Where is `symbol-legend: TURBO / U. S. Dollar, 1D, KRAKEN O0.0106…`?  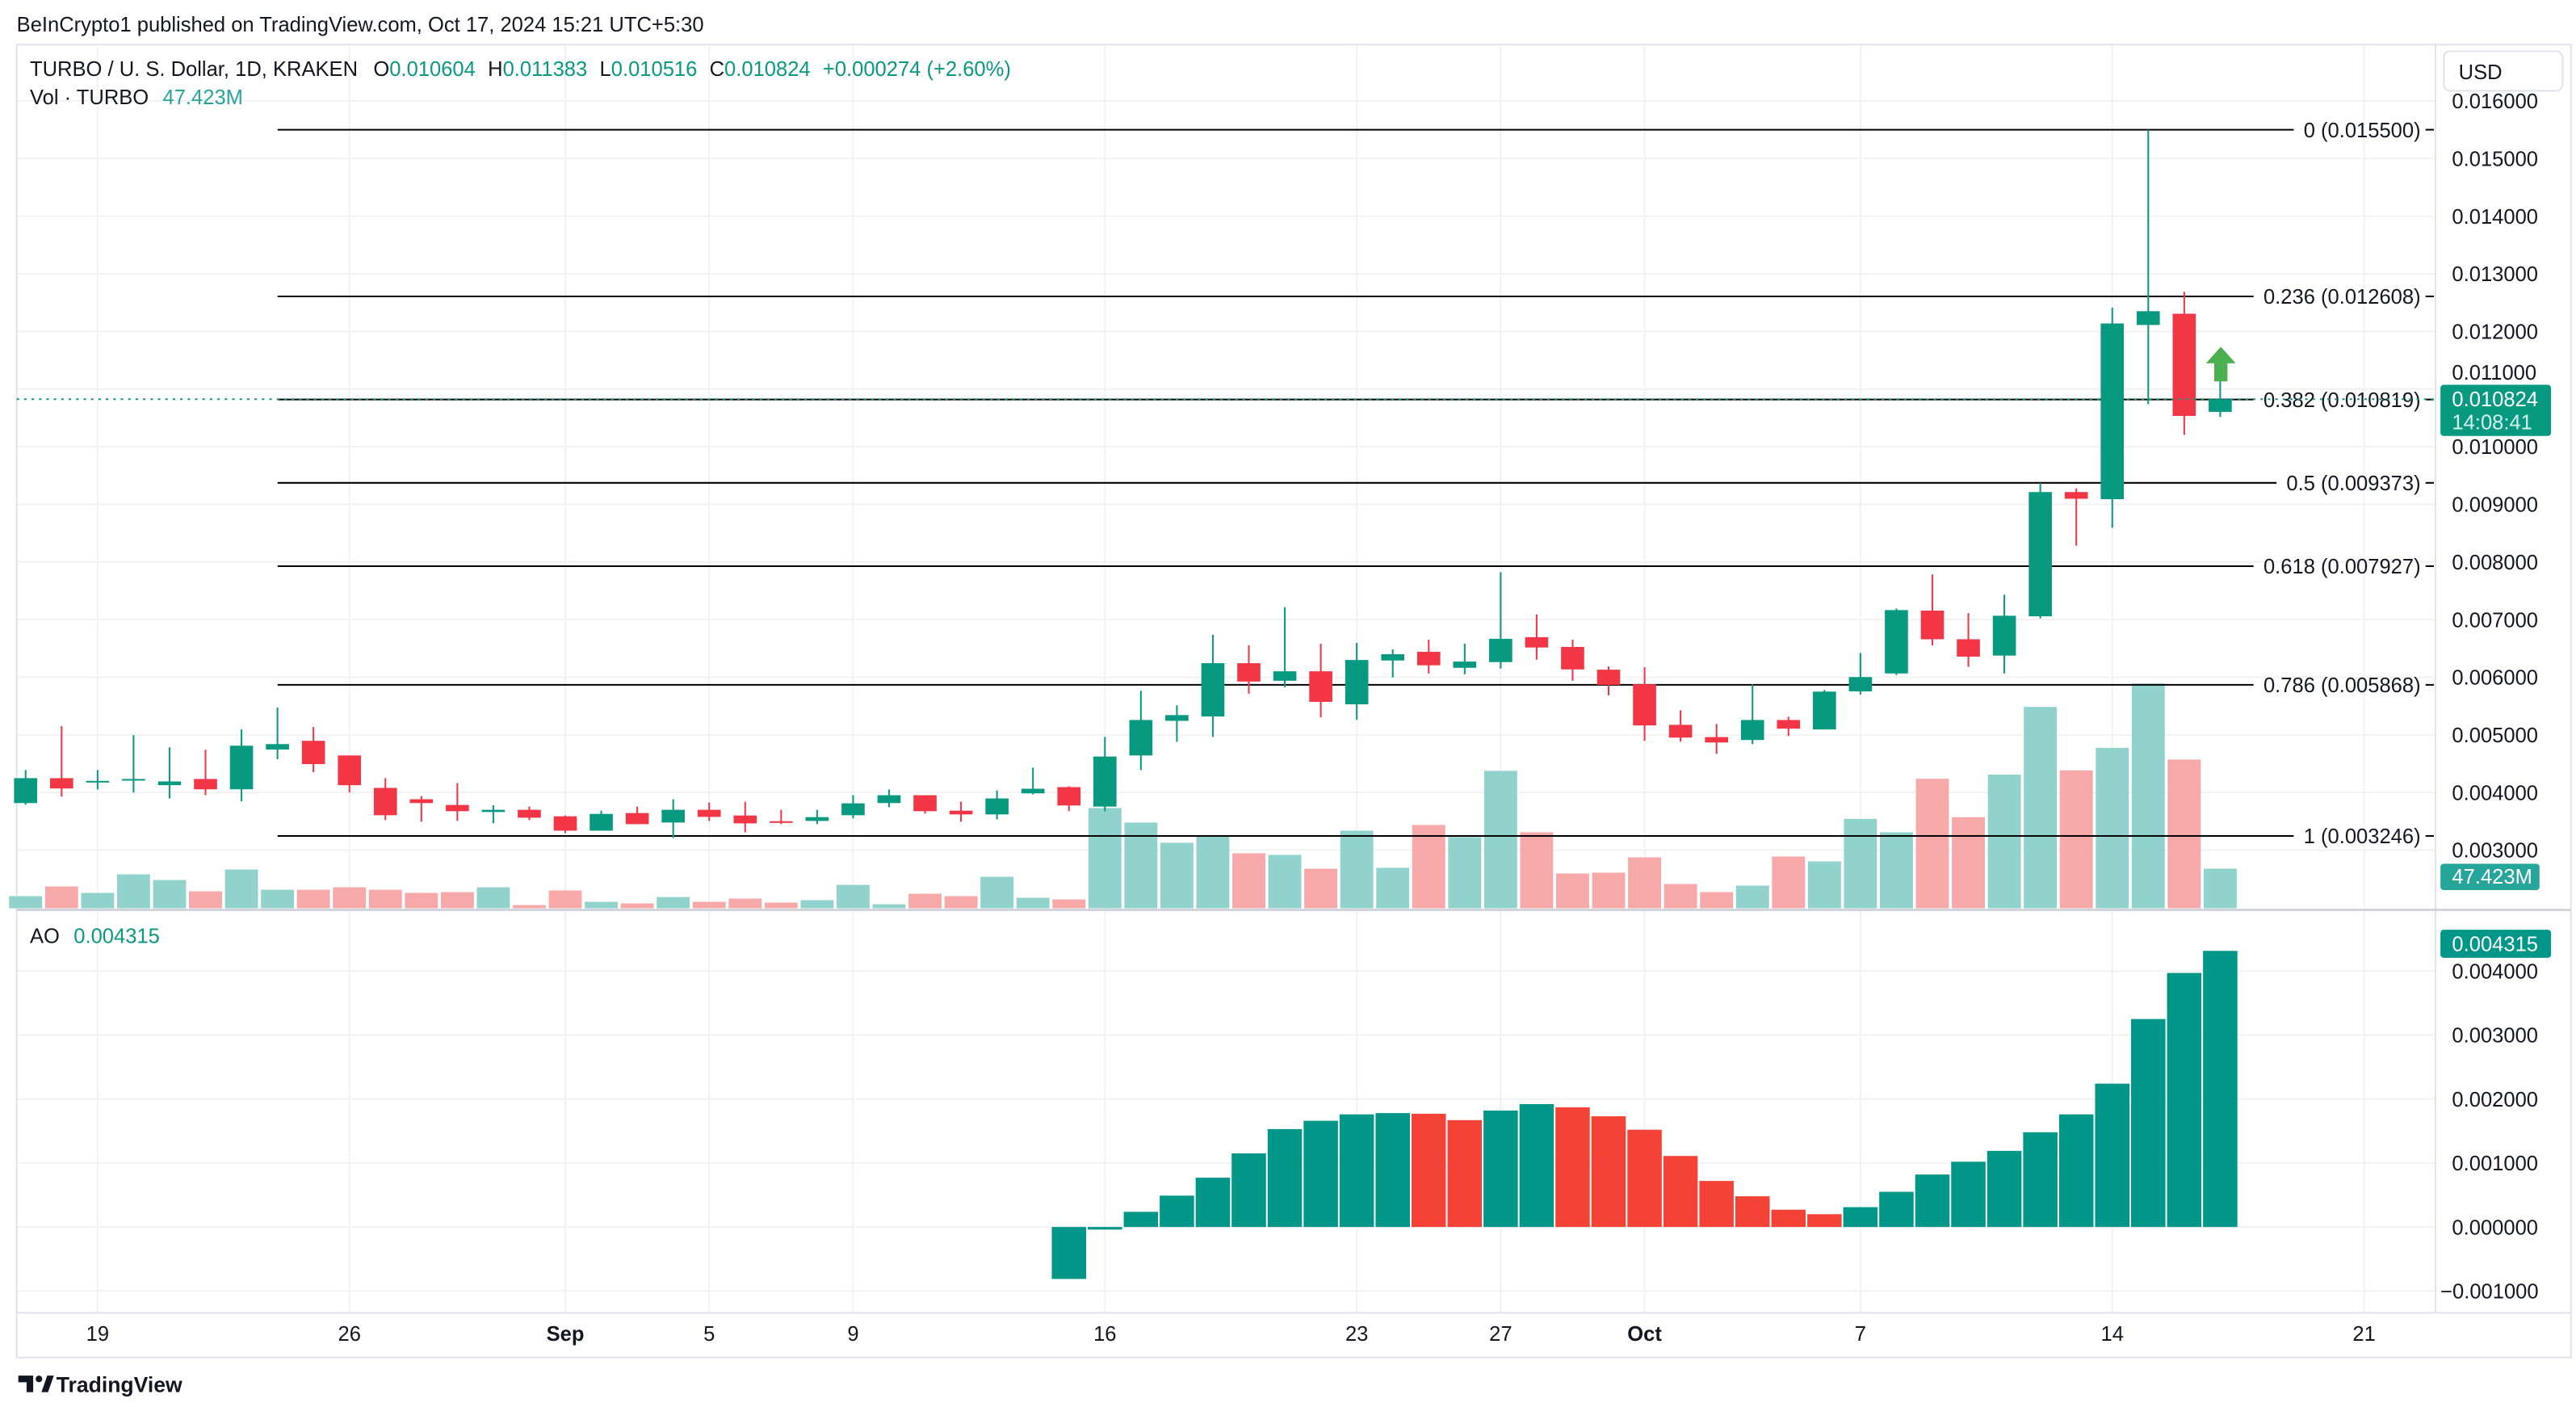 symbol-legend: TURBO / U. S. Dollar, 1D, KRAKEN O0.0106… is located at coordinates (520, 69).